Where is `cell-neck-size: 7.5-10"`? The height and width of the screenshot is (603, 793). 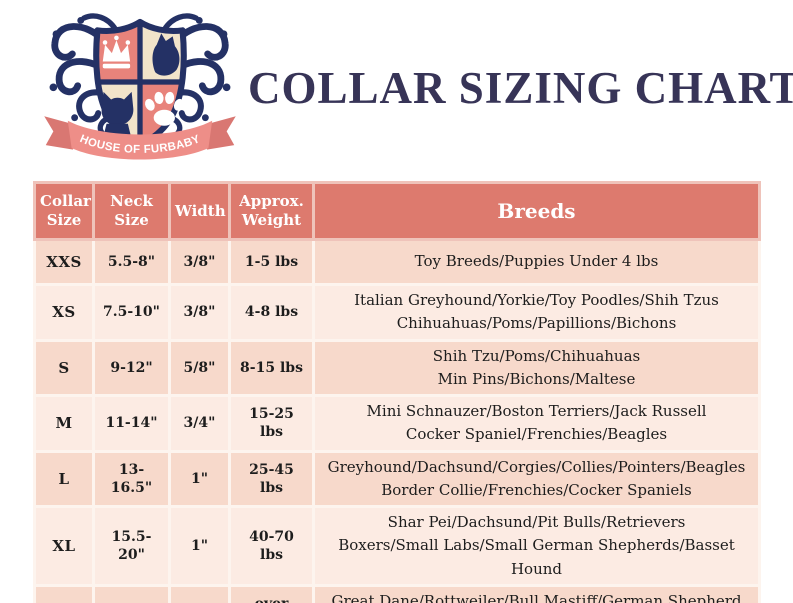
cell-neck-size: 7.5-10" is located at coordinates (131, 312).